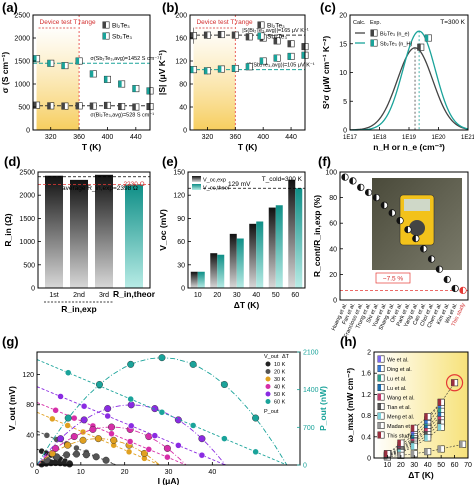  What do you see at coordinates (125, 472) in the screenshot?
I see `x-tick-label: 20` at bounding box center [125, 472].